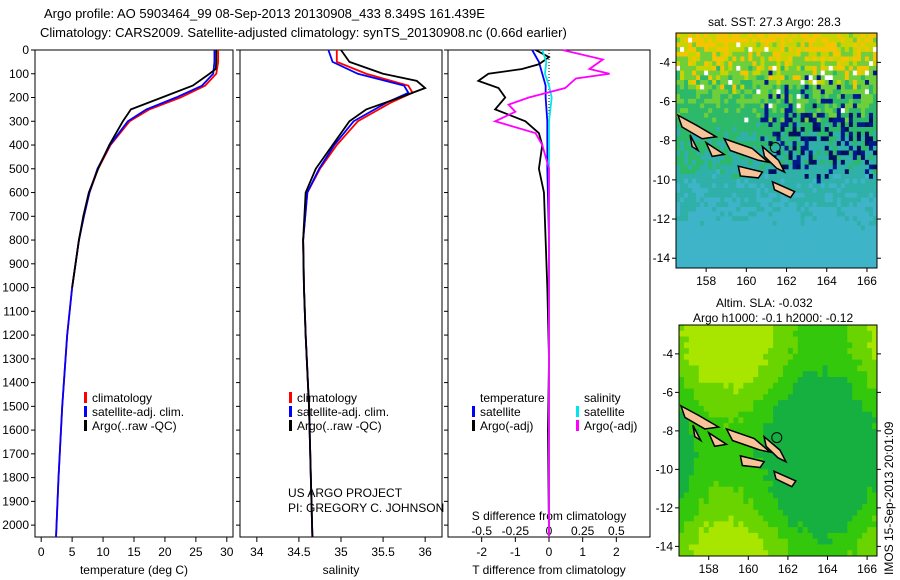  Describe the element at coordinates (662, 258) in the screenshot. I see `map-y-tick-label: -14` at that location.